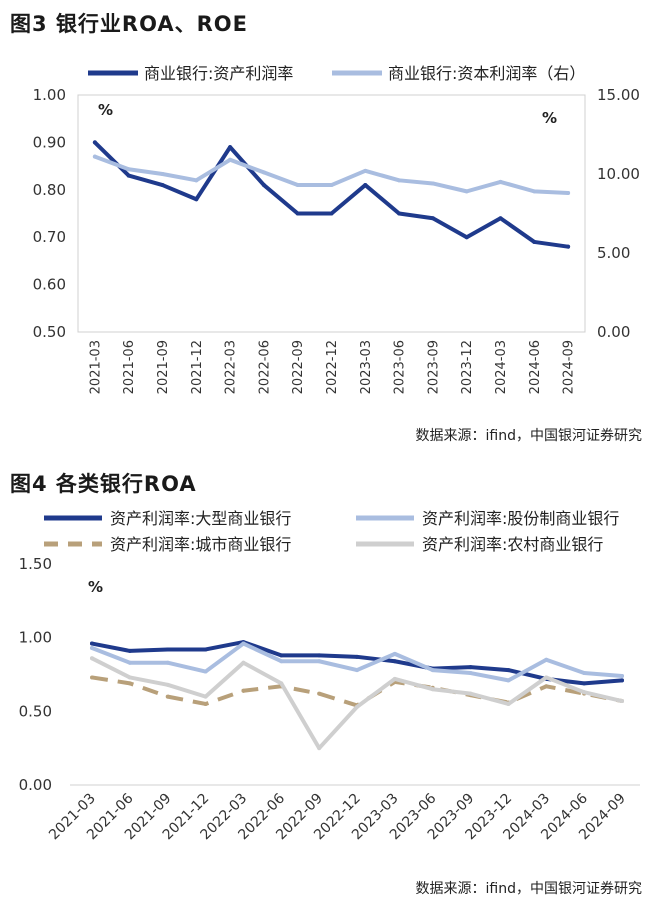 The image size is (660, 908). What do you see at coordinates (535, 367) in the screenshot?
I see `x-axis-tick-label: 2024-06` at bounding box center [535, 367].